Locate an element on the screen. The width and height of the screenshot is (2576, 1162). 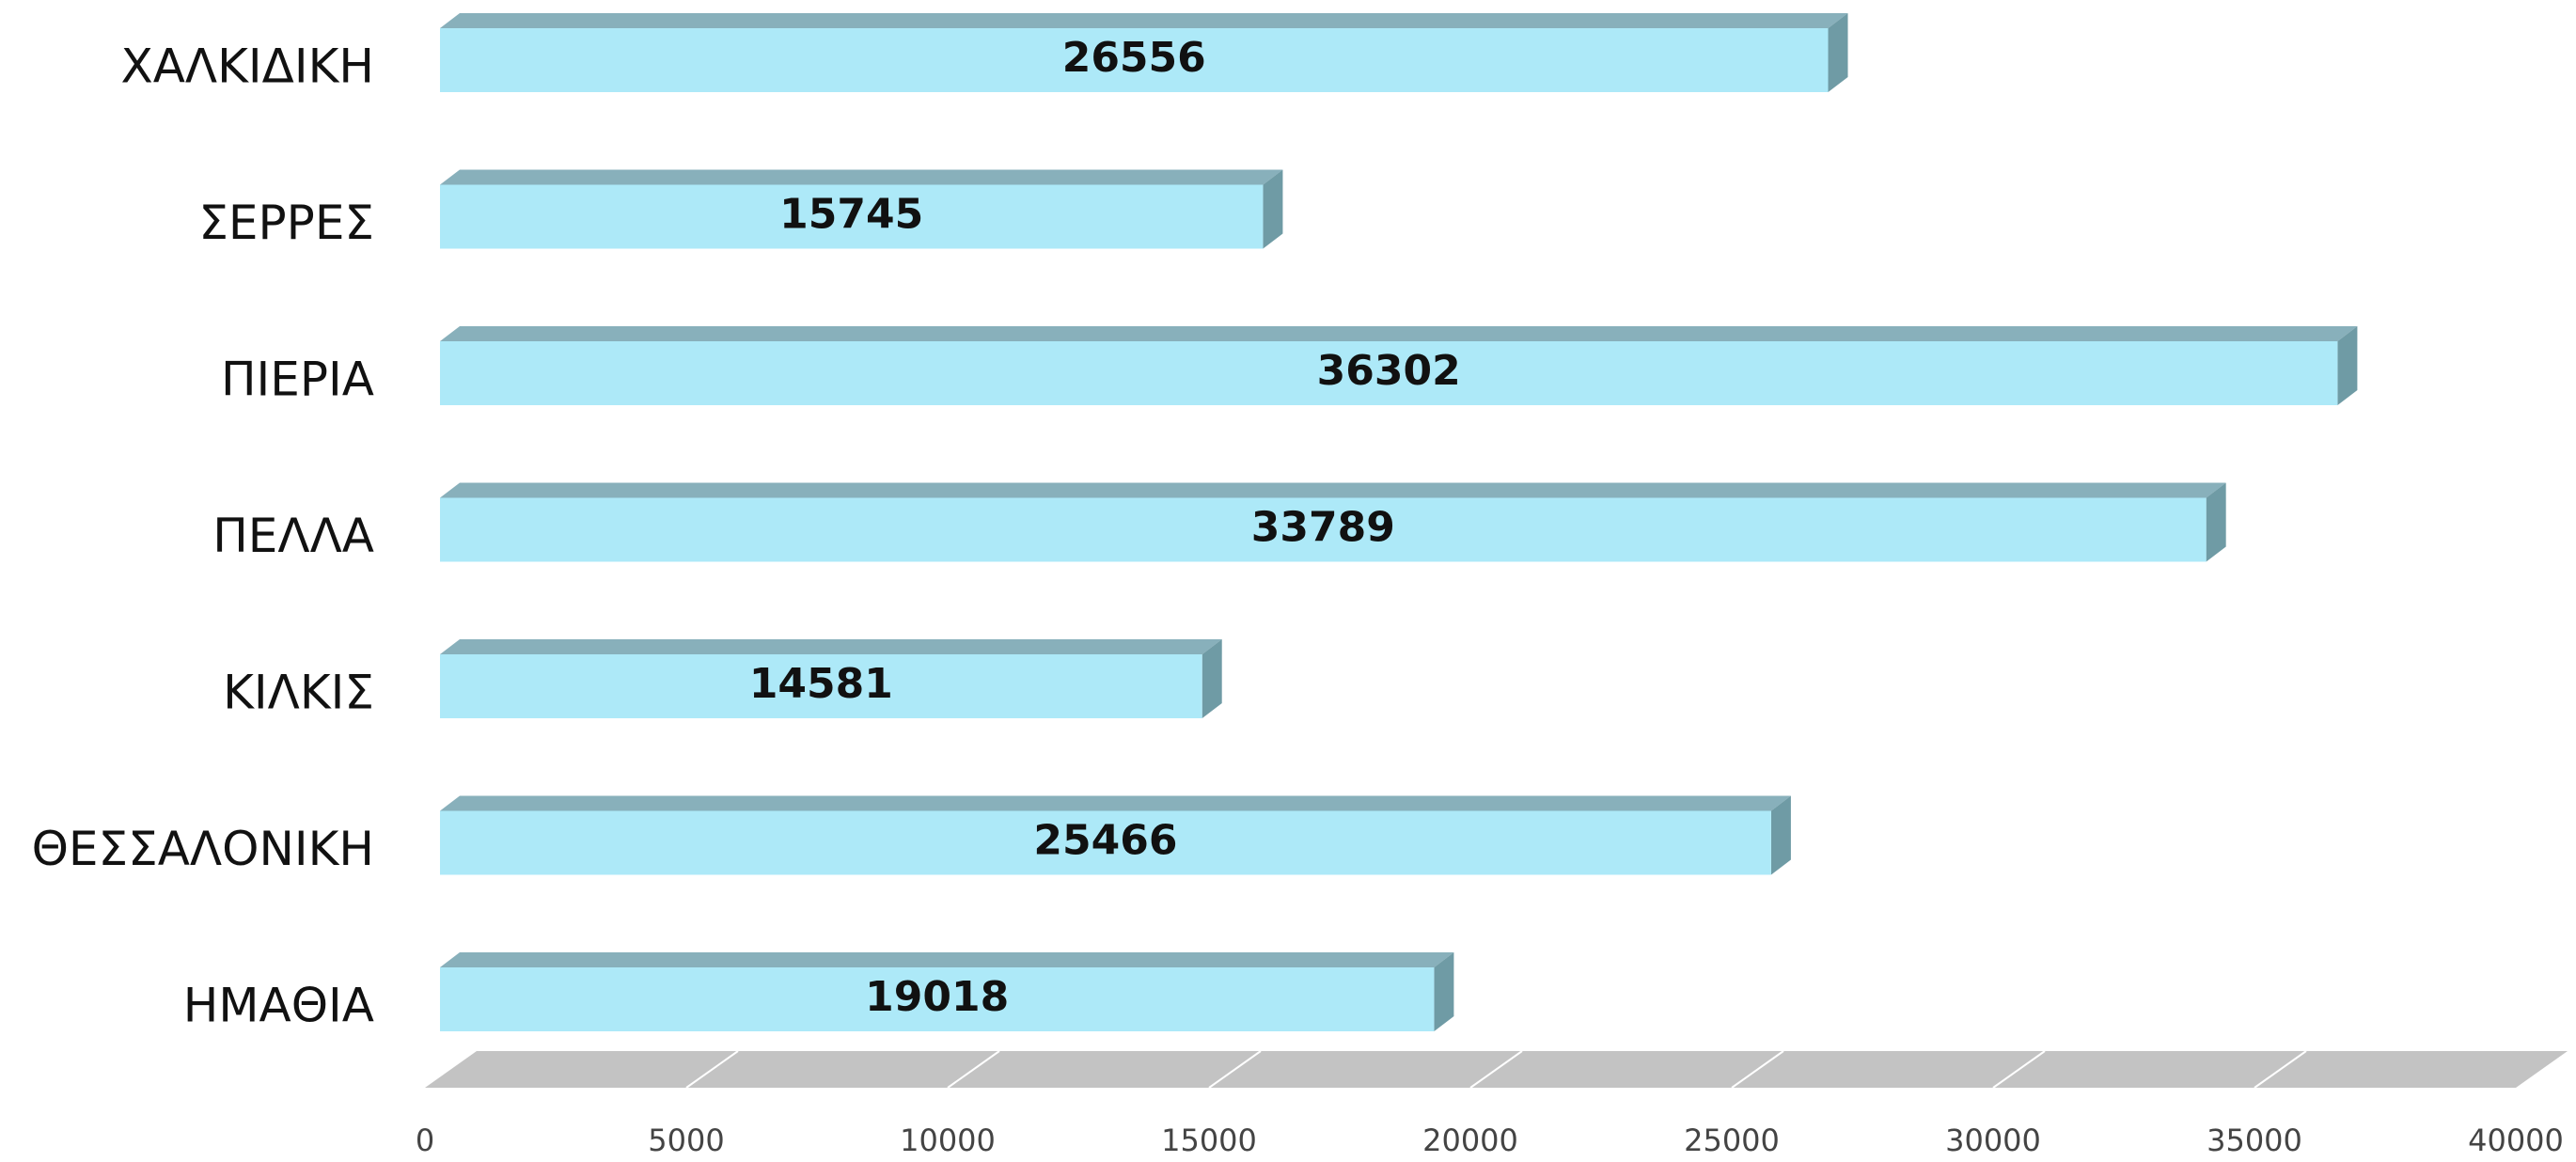
value-label: 15745 is located at coordinates (851, 215).